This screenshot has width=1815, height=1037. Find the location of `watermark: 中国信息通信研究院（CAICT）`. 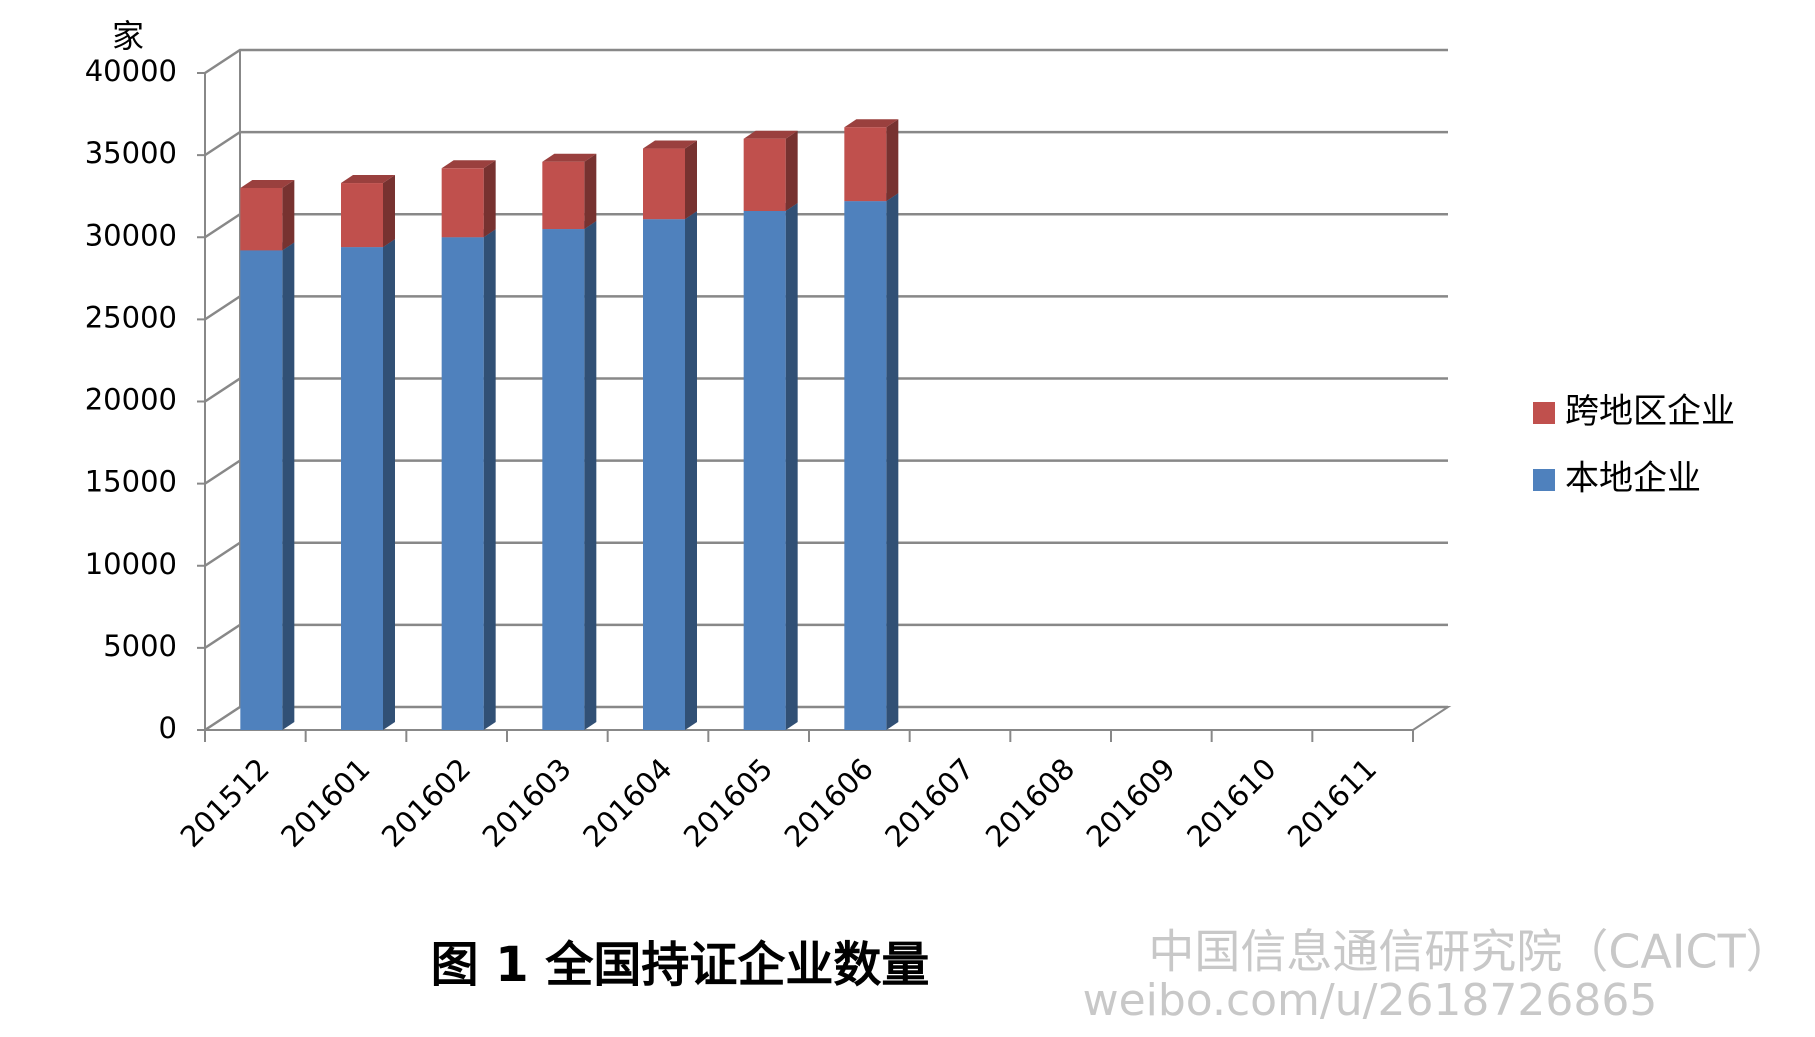

watermark: 中国信息通信研究院（CAICT） is located at coordinates (1469, 952).